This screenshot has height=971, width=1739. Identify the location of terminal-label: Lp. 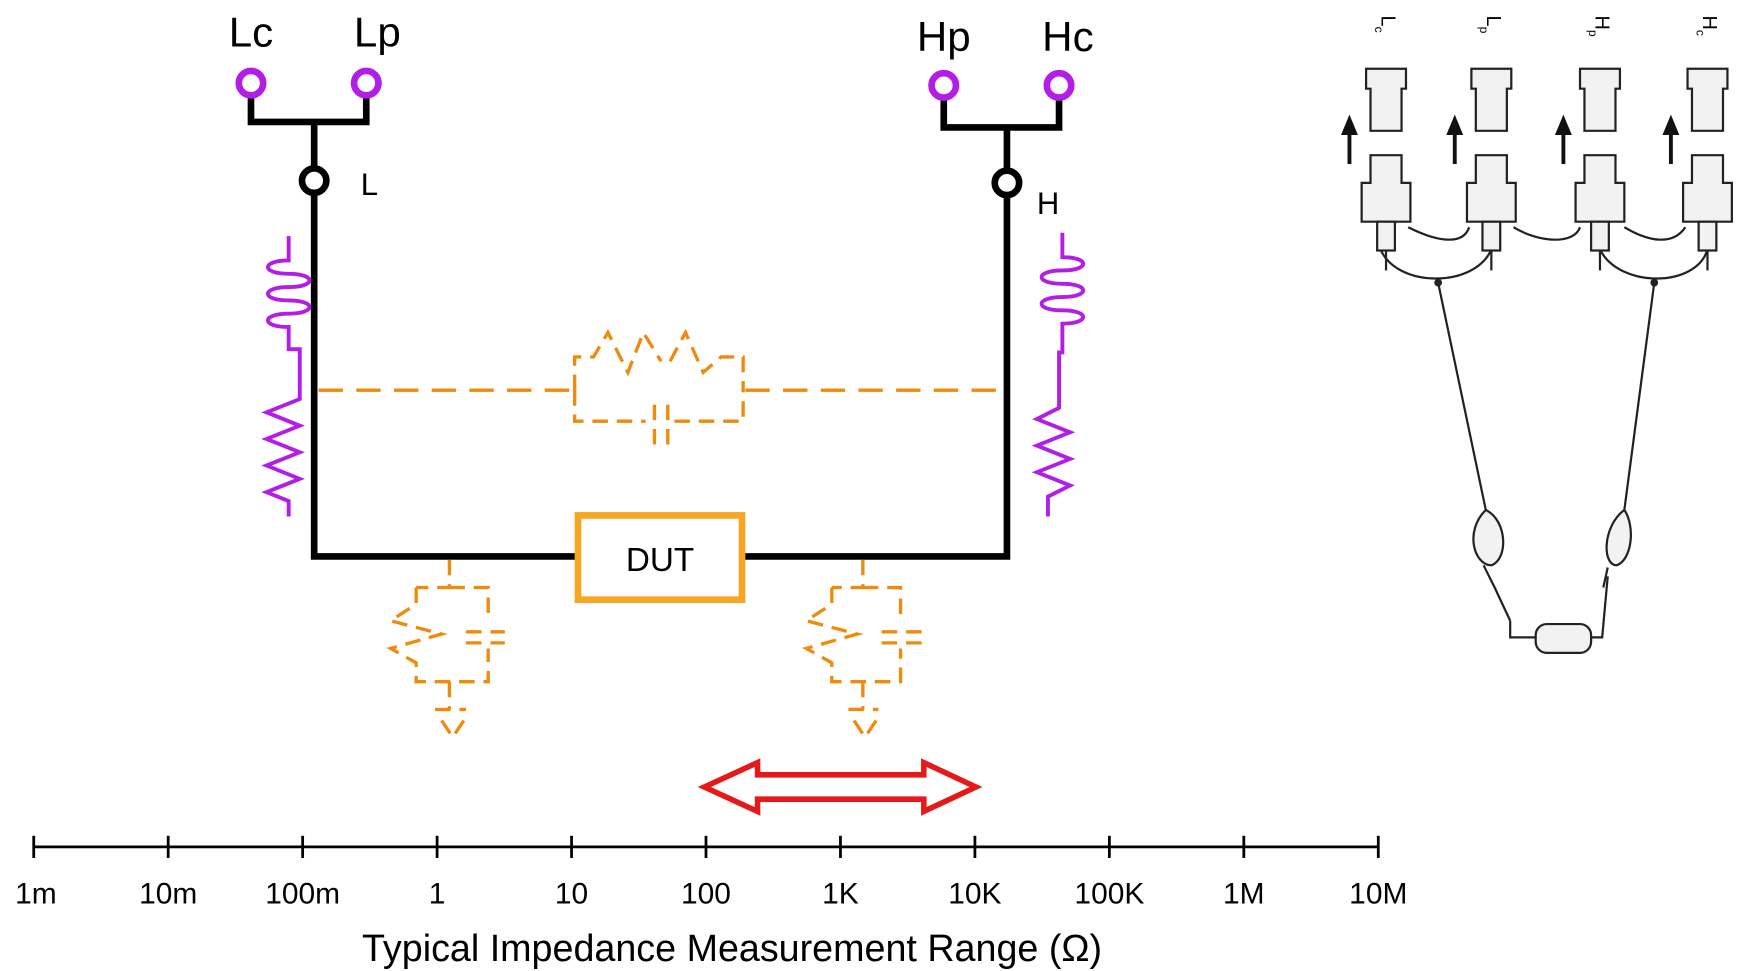
(377, 32).